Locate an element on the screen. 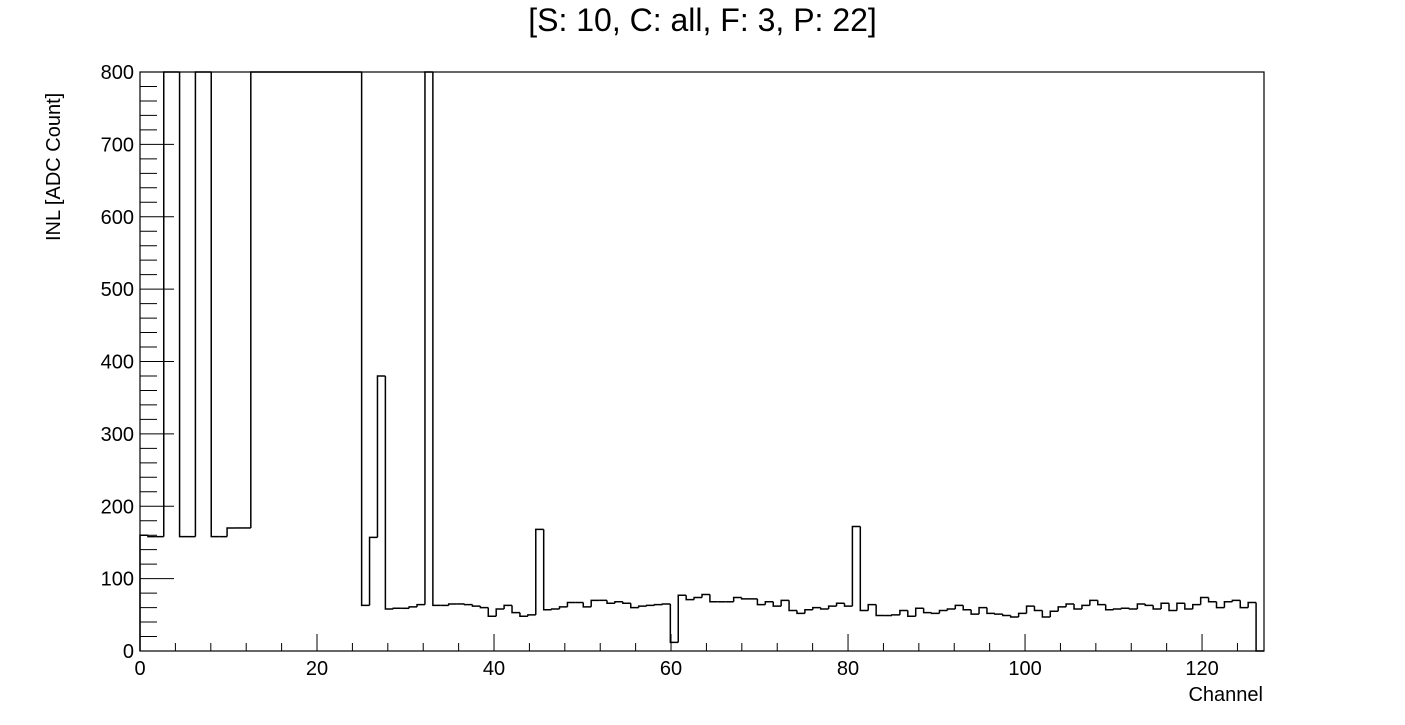 Image resolution: width=1405 pixels, height=725 pixels. y-tick-label: 400 is located at coordinates (117, 363).